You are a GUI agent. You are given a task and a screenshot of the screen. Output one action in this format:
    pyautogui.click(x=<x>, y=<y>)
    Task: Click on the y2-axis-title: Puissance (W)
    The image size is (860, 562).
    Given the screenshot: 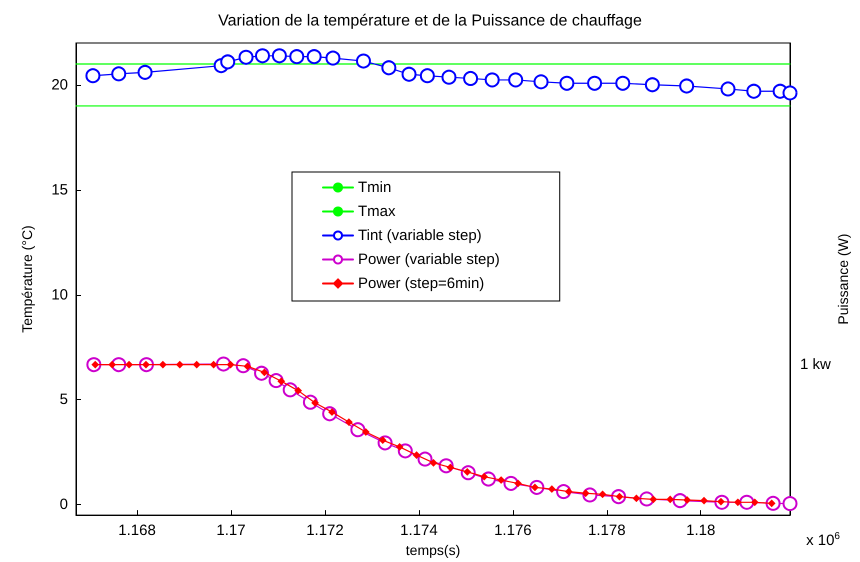 What is the action you would take?
    pyautogui.click(x=843, y=279)
    